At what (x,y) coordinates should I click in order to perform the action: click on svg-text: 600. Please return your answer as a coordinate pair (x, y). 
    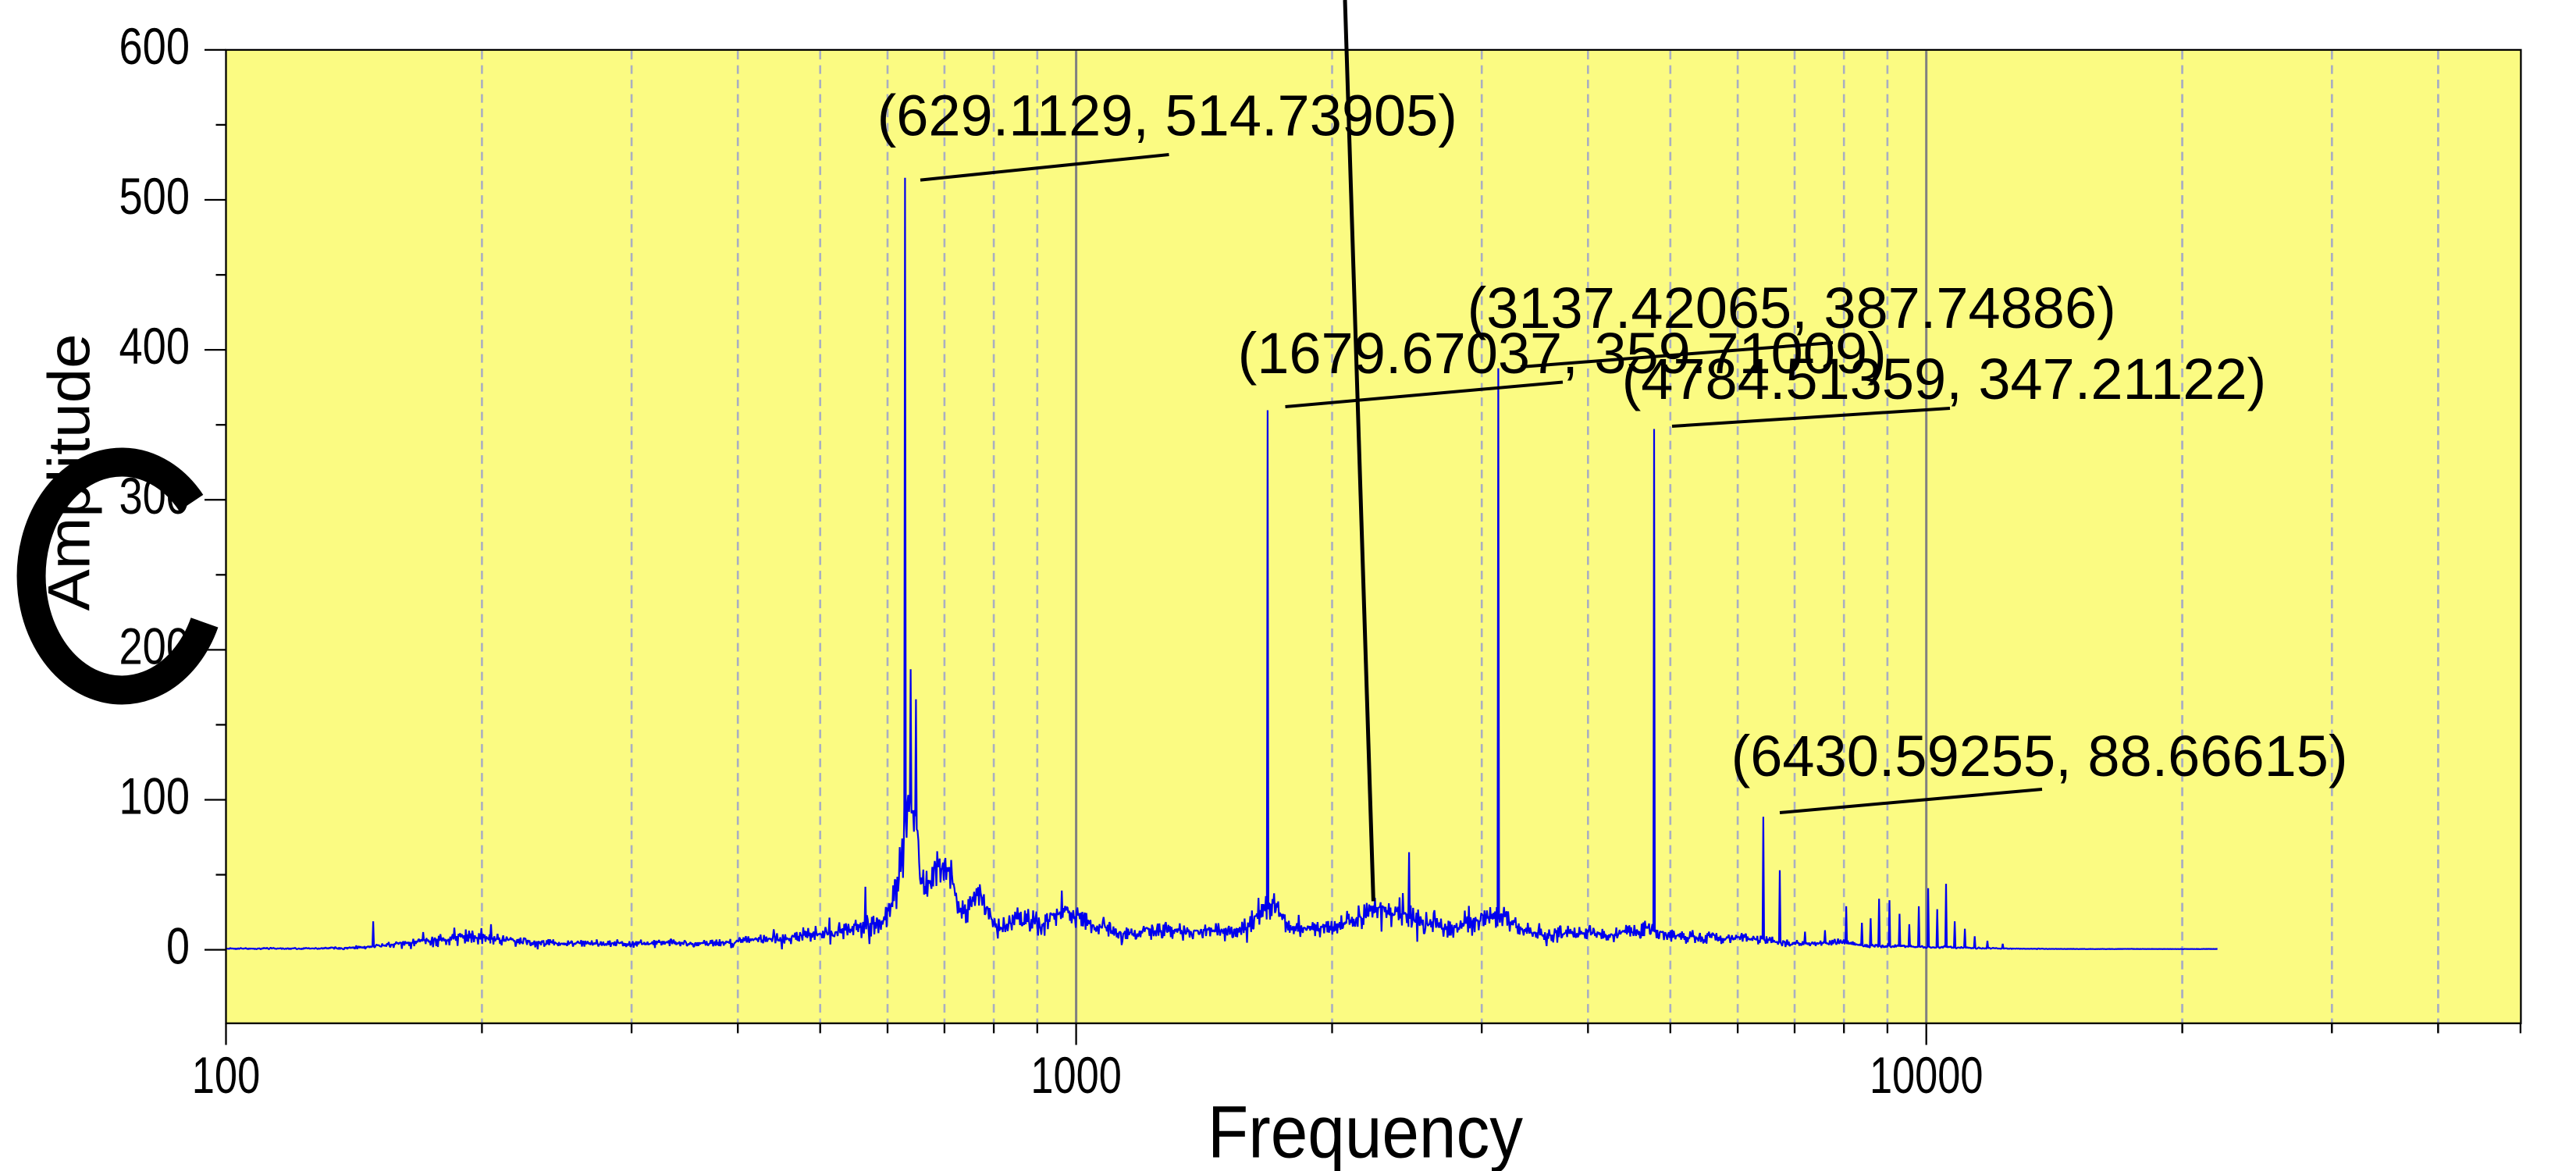
    Looking at the image, I should click on (154, 46).